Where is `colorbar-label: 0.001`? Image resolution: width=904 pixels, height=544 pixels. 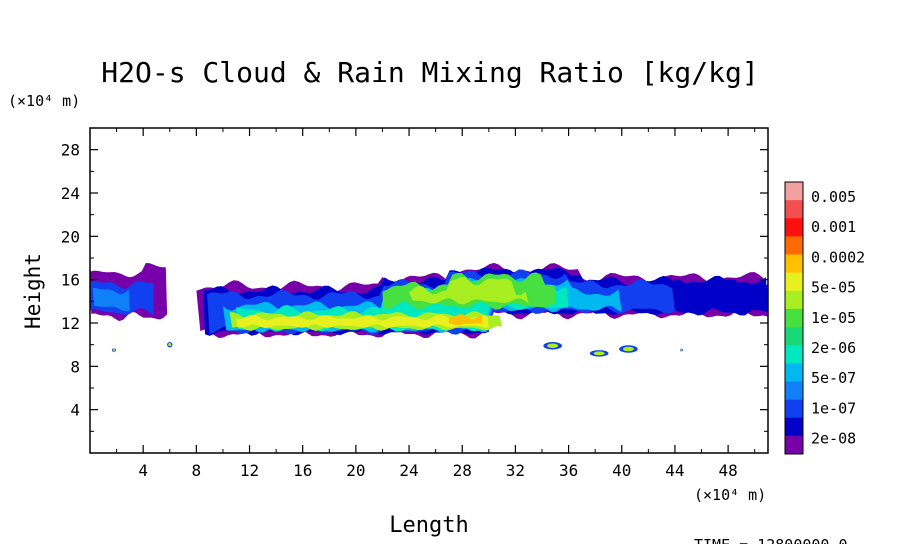 colorbar-label: 0.001 is located at coordinates (833, 227).